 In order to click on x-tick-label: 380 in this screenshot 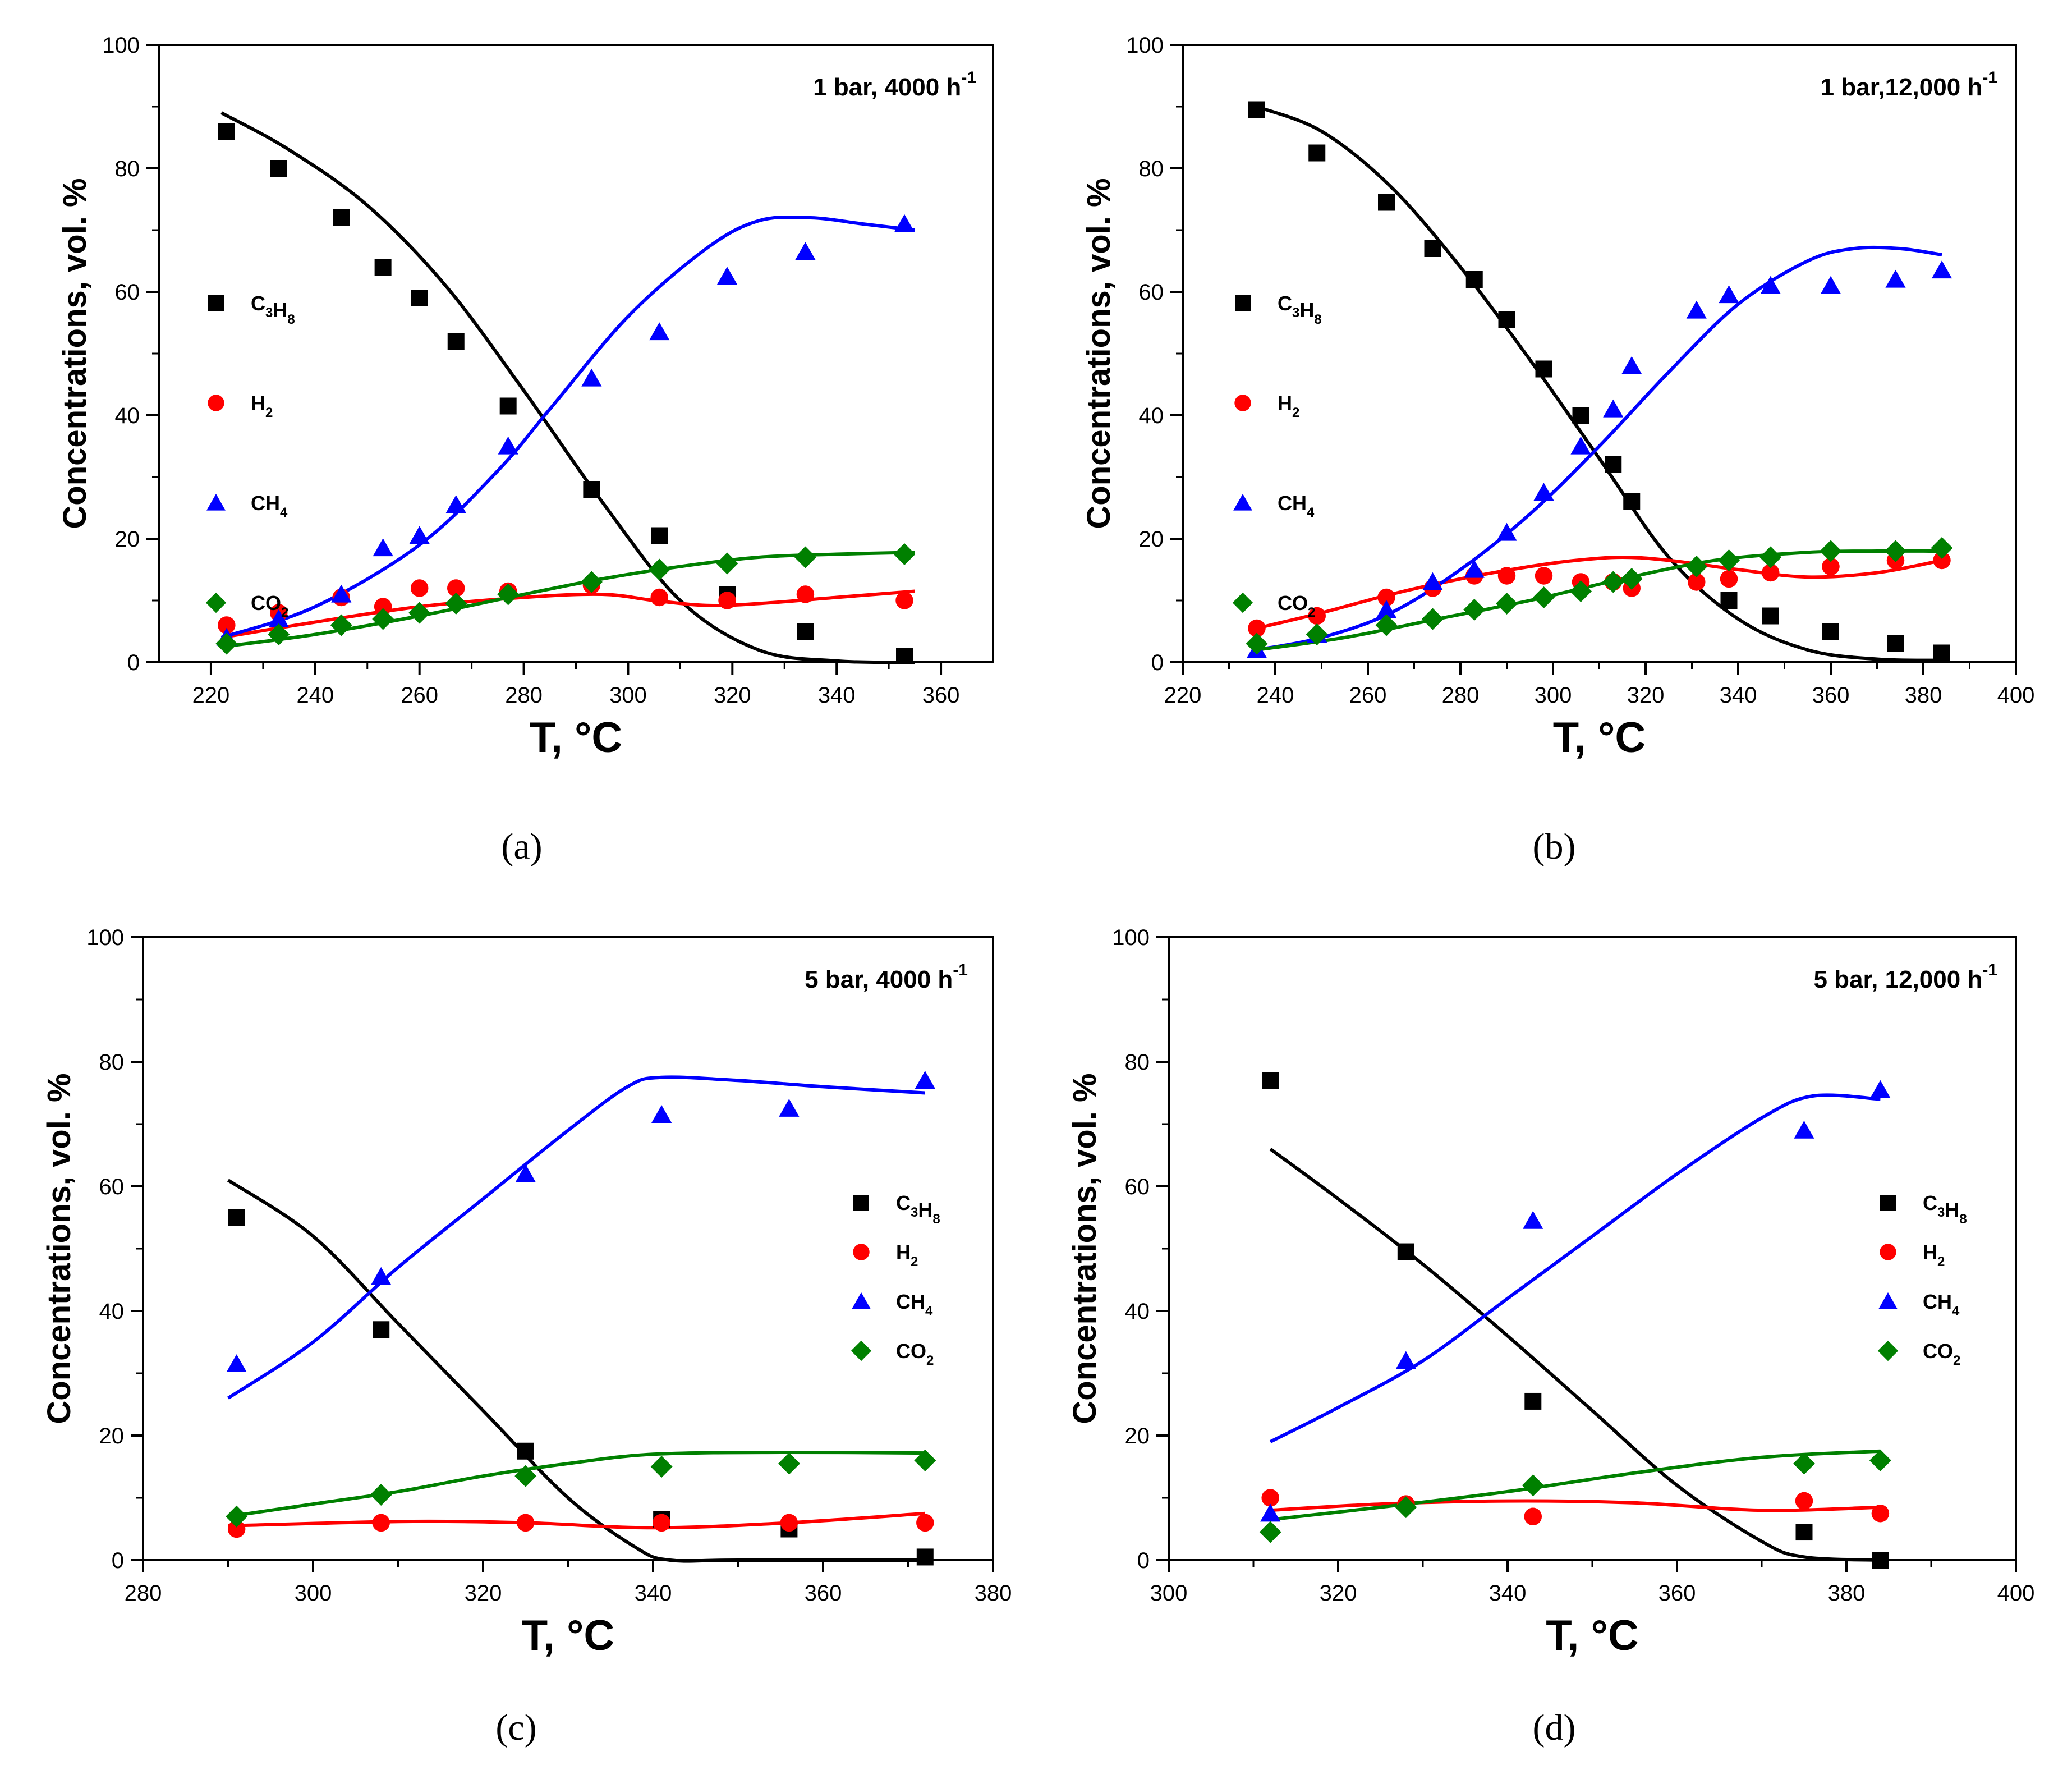, I will do `click(993, 1594)`.